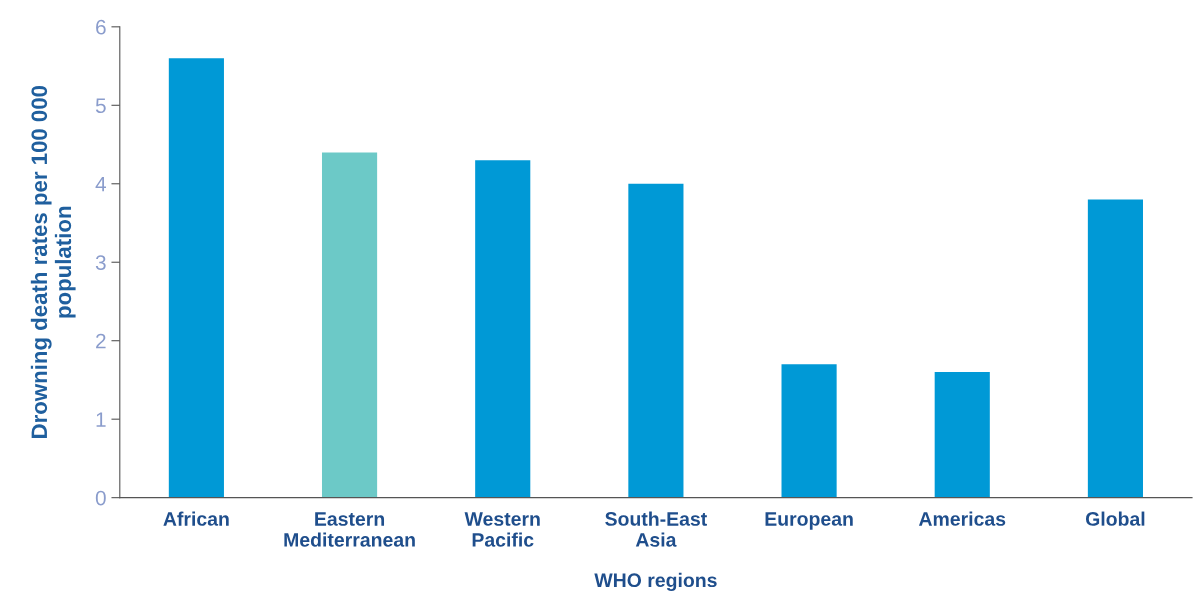  What do you see at coordinates (101, 27) in the screenshot?
I see `y-tick-label: 6` at bounding box center [101, 27].